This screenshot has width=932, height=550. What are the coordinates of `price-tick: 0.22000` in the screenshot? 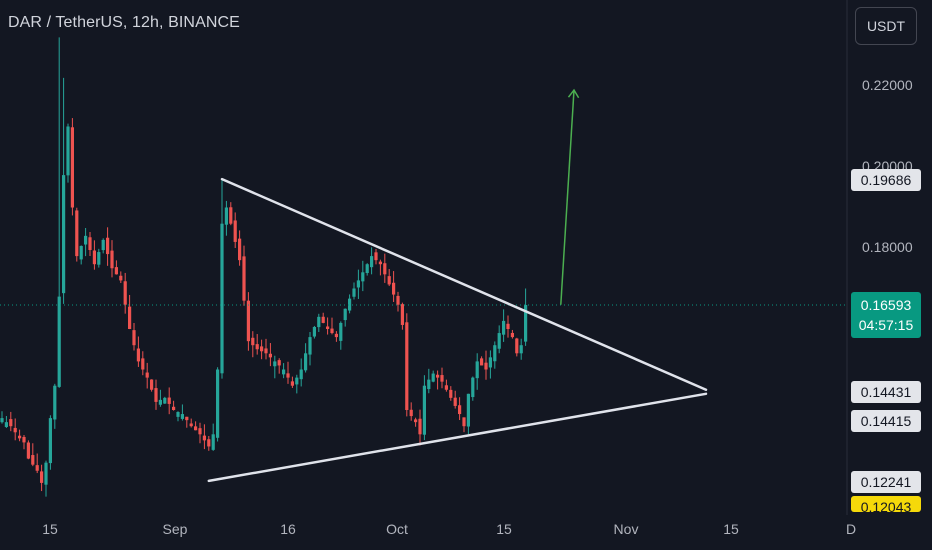 It's located at (887, 85).